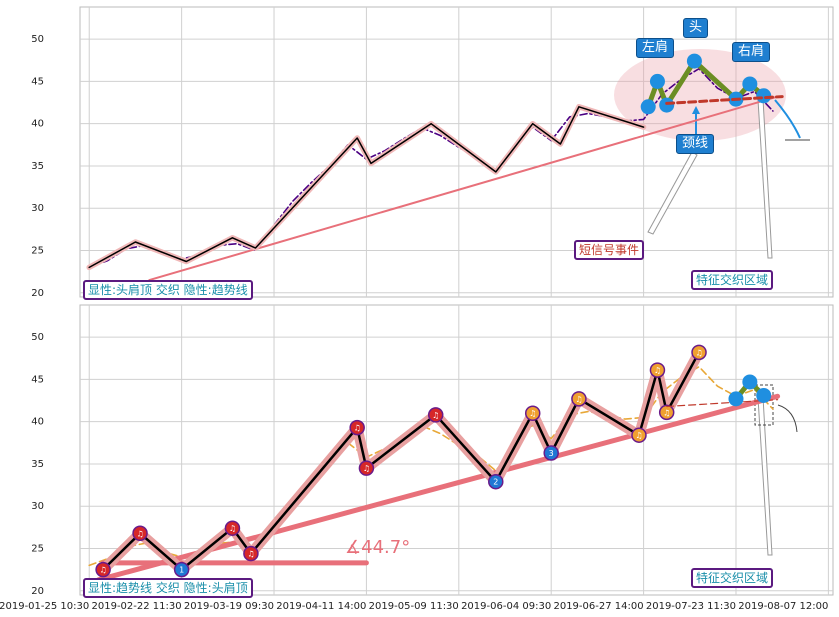 The height and width of the screenshot is (617, 839). Describe the element at coordinates (321, 606) in the screenshot. I see `x-tick-label: 2019-04-11 14:00` at that location.